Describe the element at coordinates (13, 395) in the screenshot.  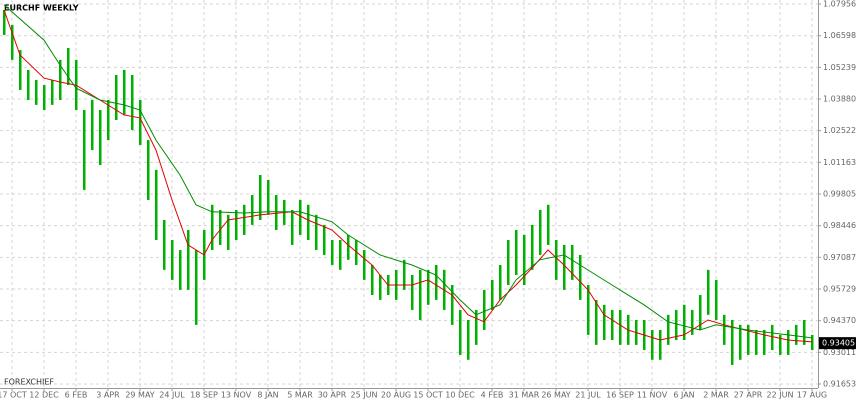
I see `x-tick-label: 17 OCT` at that location.